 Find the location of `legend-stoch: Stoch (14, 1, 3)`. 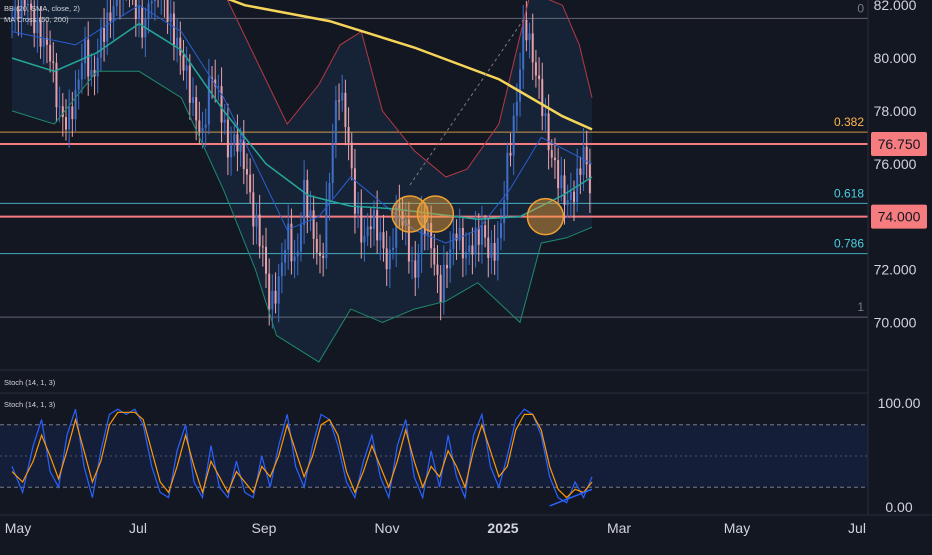

legend-stoch: Stoch (14, 1, 3) is located at coordinates (29, 405).